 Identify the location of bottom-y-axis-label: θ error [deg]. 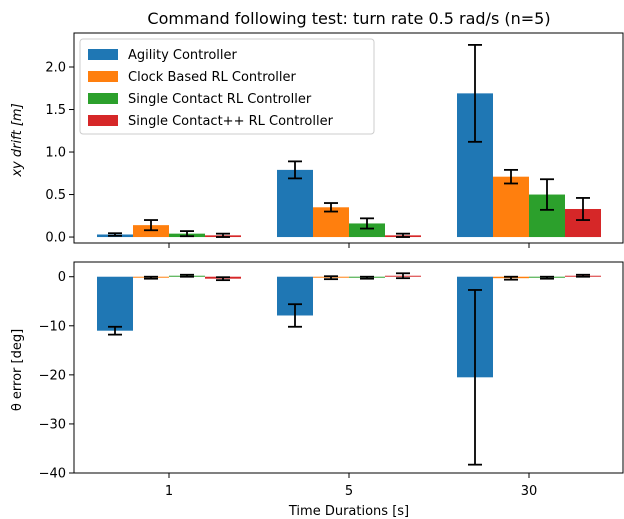
(17, 370).